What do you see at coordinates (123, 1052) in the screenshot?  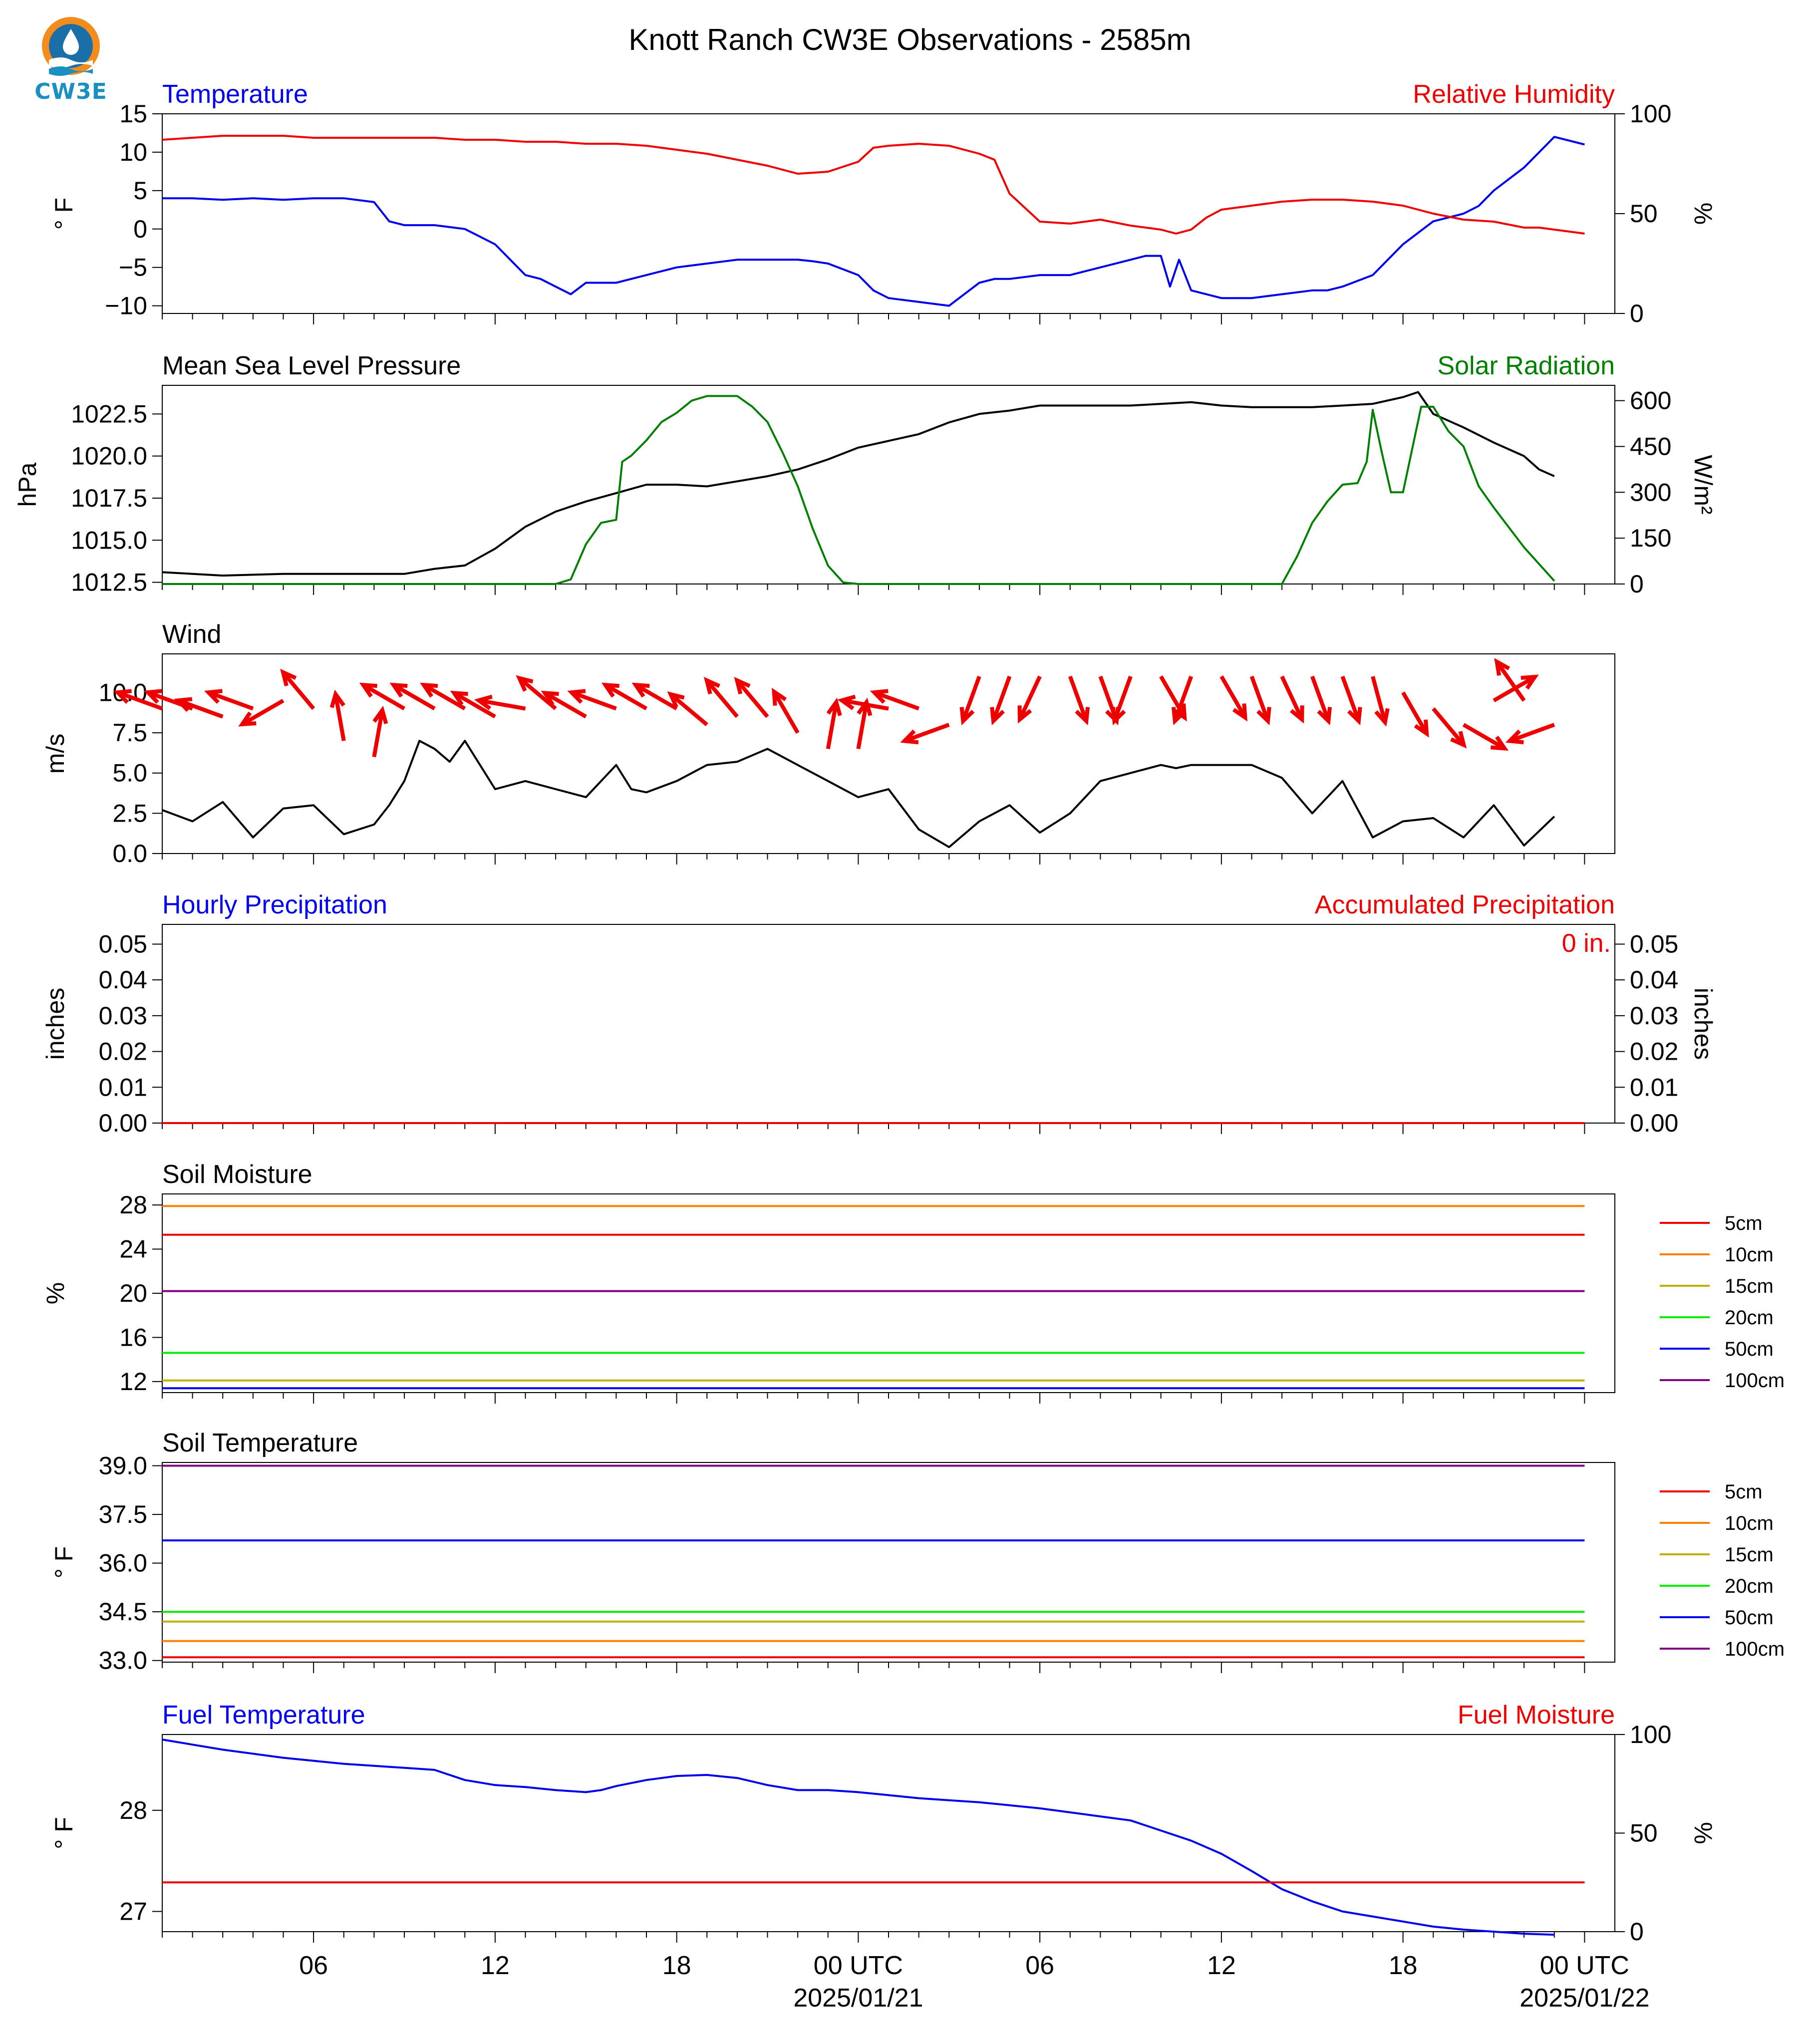 I see `y-tick-label: 0.02` at bounding box center [123, 1052].